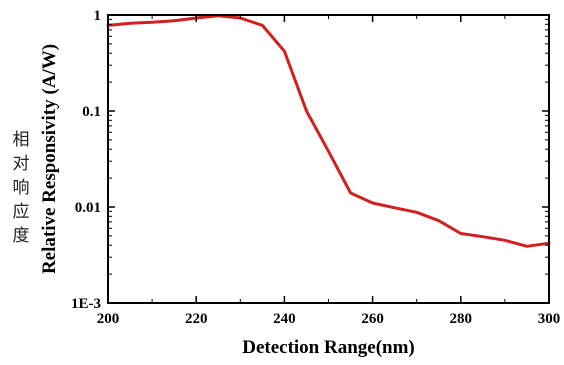  I want to click on side-note-char: 响, so click(21, 188).